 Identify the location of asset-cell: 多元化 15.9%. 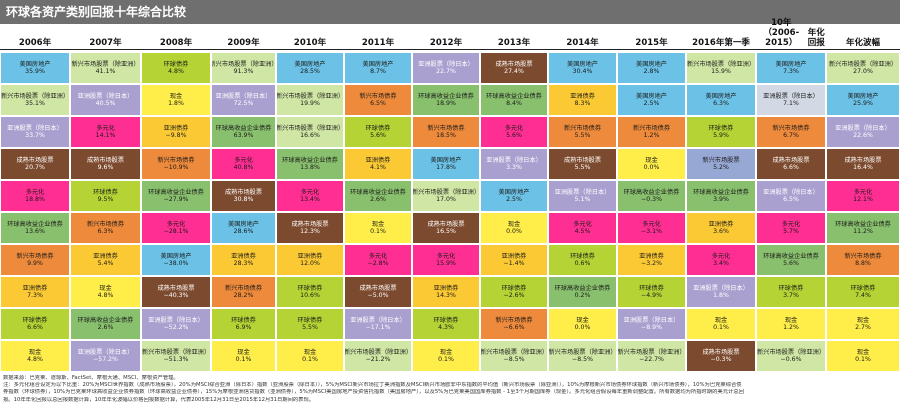
(446, 260).